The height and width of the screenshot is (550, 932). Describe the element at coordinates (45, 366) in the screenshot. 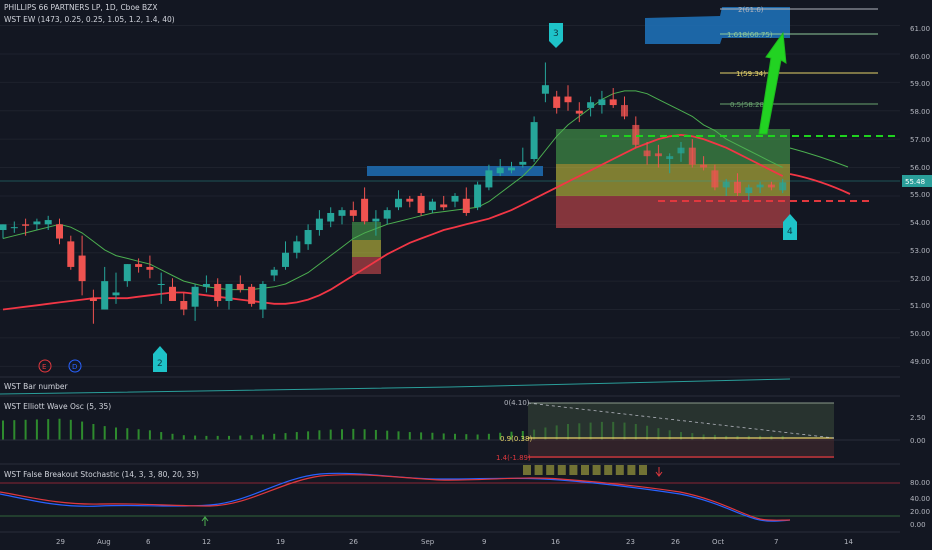

I see `earnings-marker: E` at that location.